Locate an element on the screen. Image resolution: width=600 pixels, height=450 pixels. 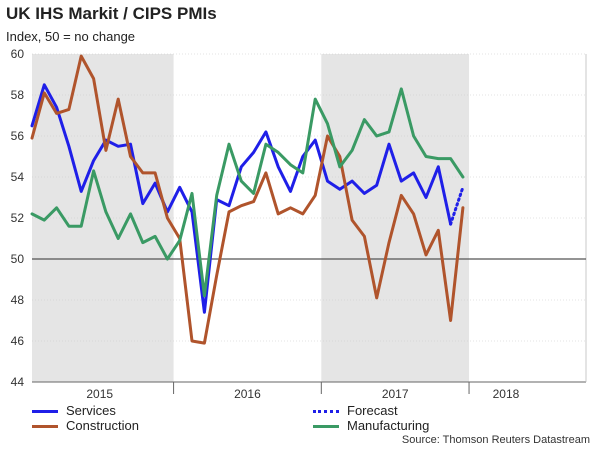
legend-construction-label: Construction is located at coordinates (102, 425).